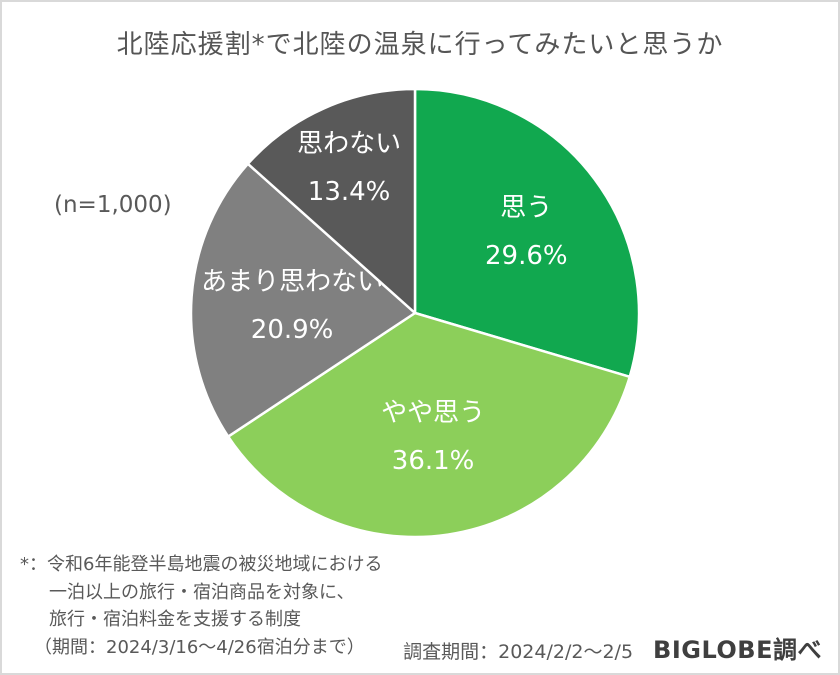 The width and height of the screenshot is (840, 675). I want to click on sample-size-label: (n=1,000), so click(113, 205).